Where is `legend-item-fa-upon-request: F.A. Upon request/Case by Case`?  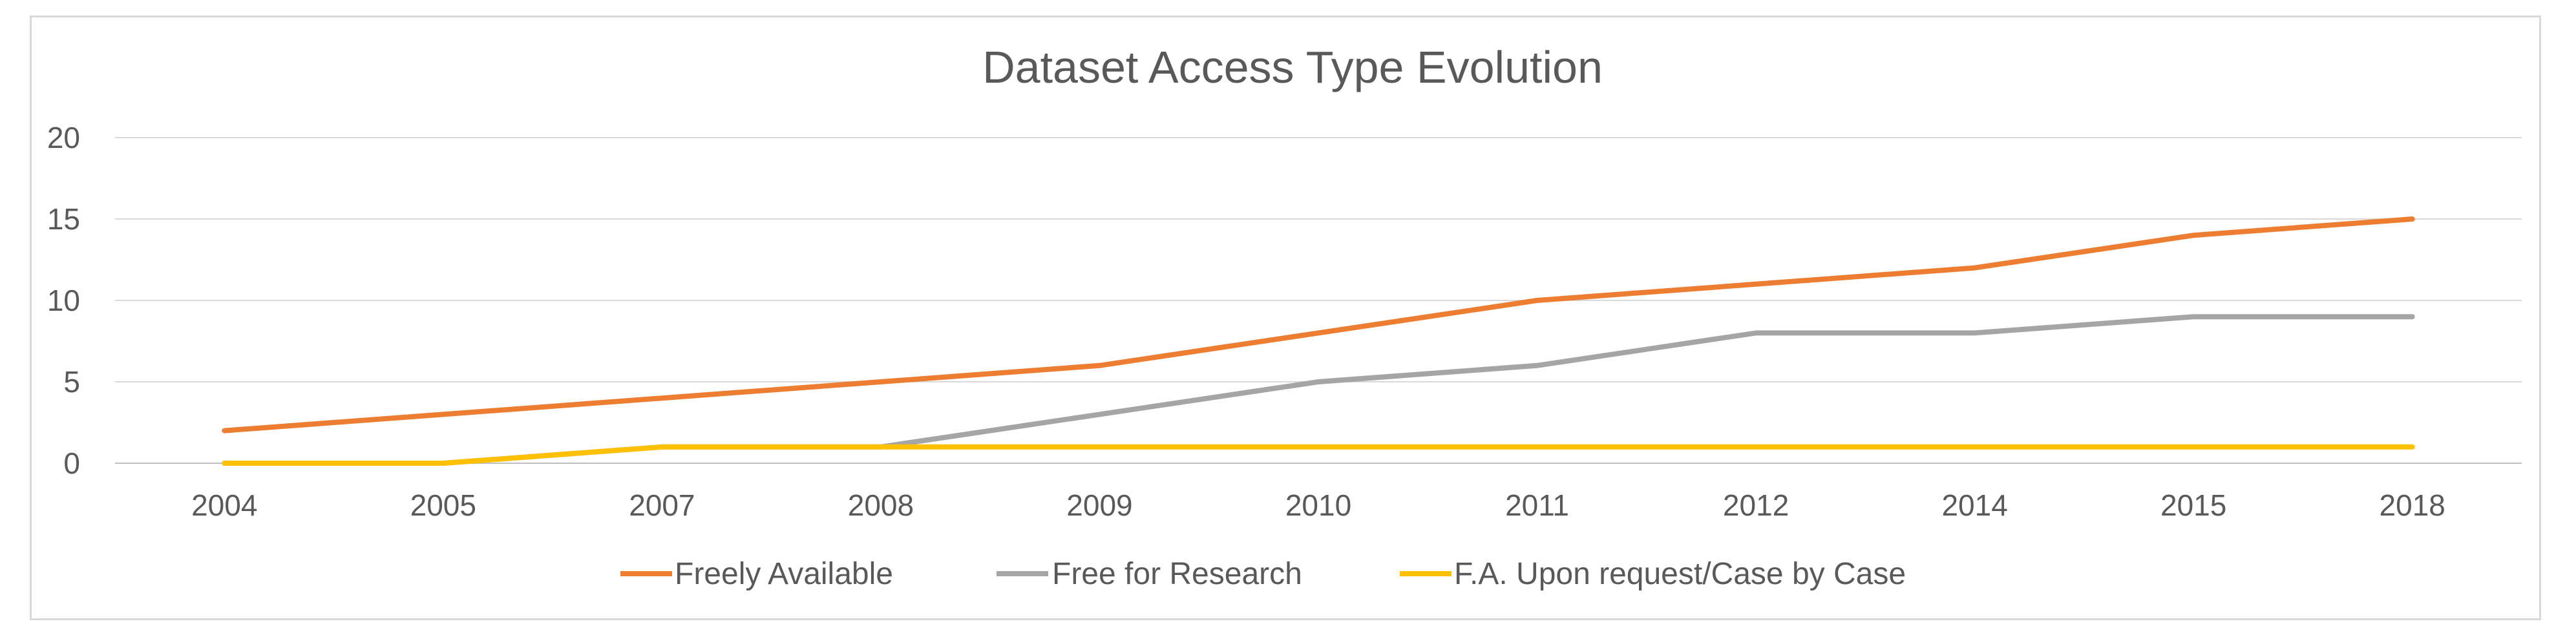 legend-item-fa-upon-request: F.A. Upon request/Case by Case is located at coordinates (1653, 574).